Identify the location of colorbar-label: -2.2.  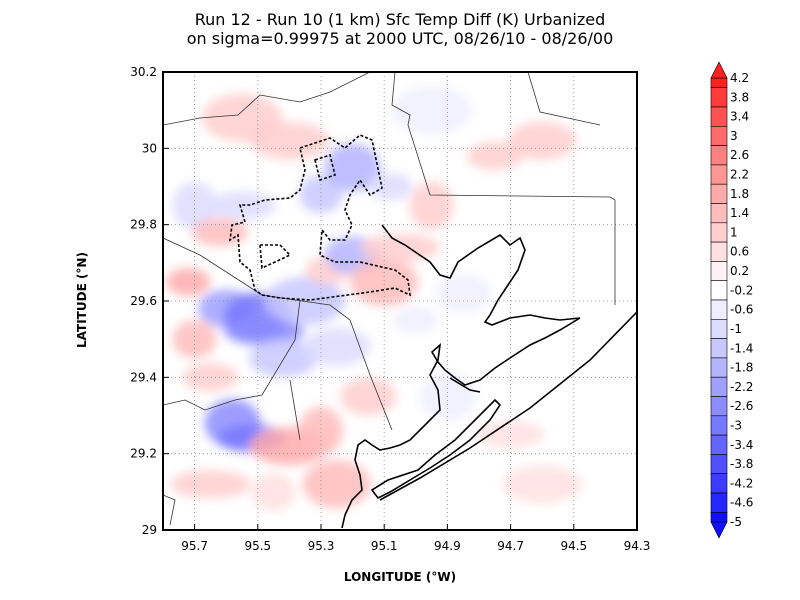
(741, 387).